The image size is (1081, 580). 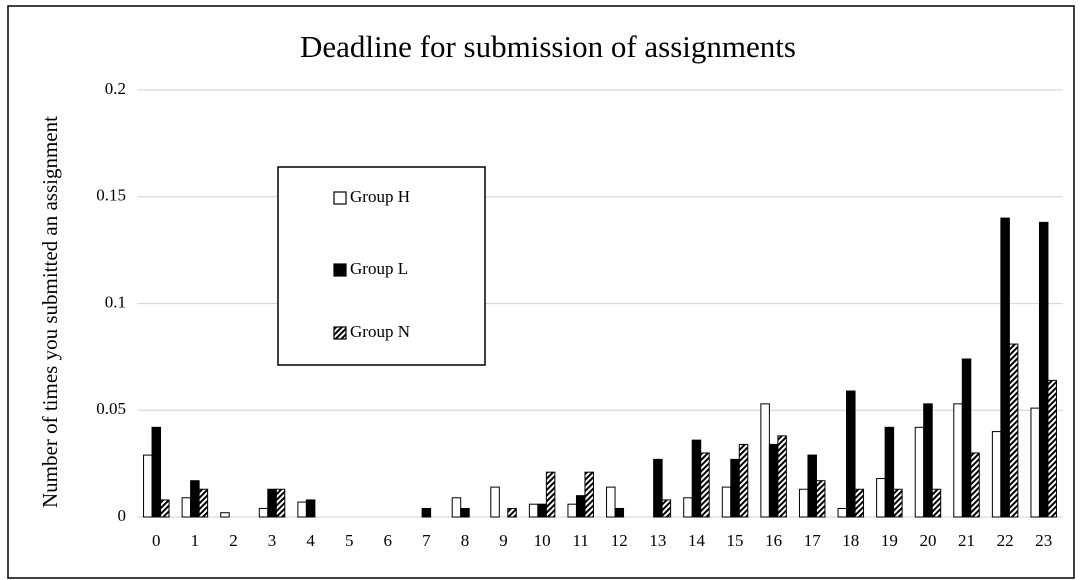 I want to click on y-tick-label: 0, so click(x=122, y=515).